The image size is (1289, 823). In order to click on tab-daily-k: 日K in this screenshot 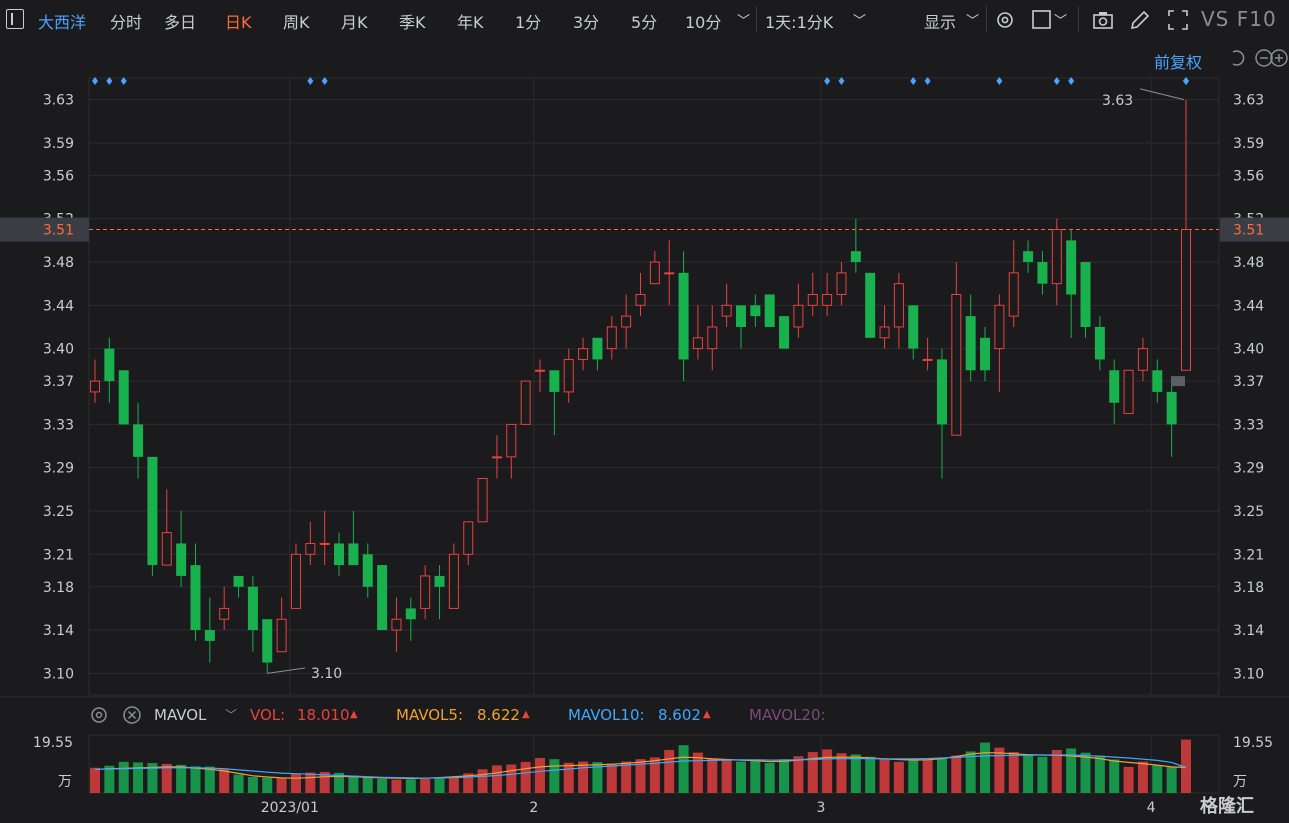, I will do `click(238, 22)`.